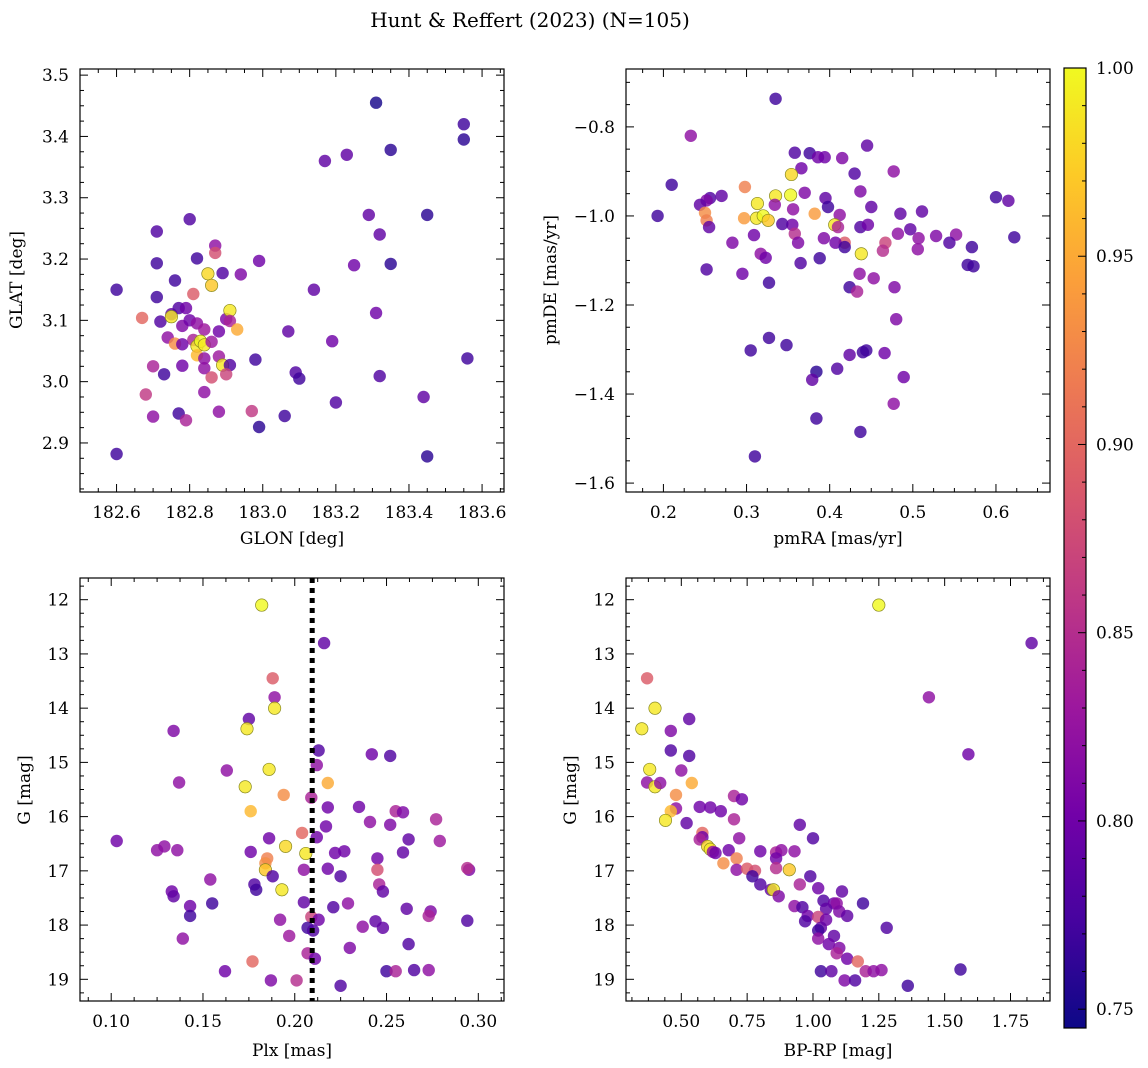  What do you see at coordinates (747, 1022) in the screenshot?
I see `color-magnitude-x-tick-label: 0.75` at bounding box center [747, 1022].